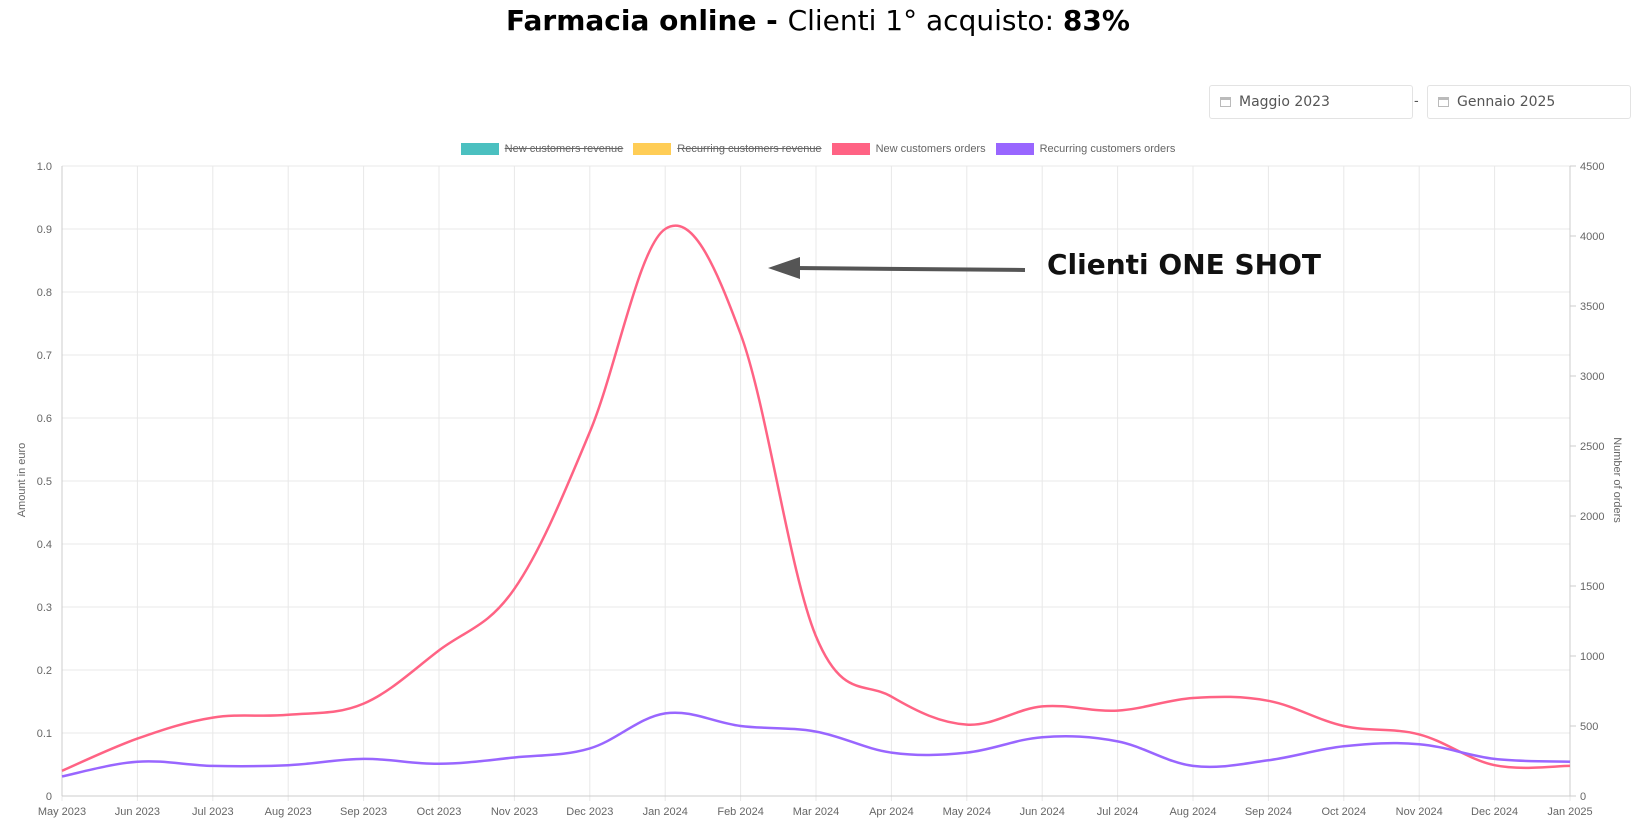 The width and height of the screenshot is (1636, 826). Describe the element at coordinates (589, 812) in the screenshot. I see `x-tick-label: Dec 2023` at that location.